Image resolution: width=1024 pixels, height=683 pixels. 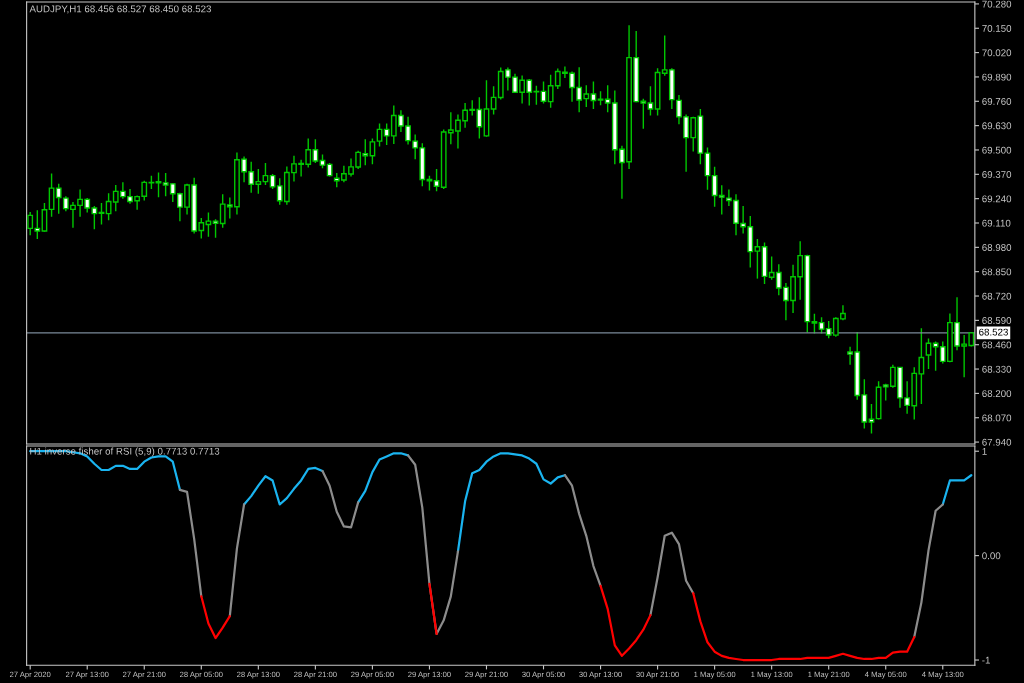 I want to click on y-tick-label: 70.150, so click(x=997, y=28).